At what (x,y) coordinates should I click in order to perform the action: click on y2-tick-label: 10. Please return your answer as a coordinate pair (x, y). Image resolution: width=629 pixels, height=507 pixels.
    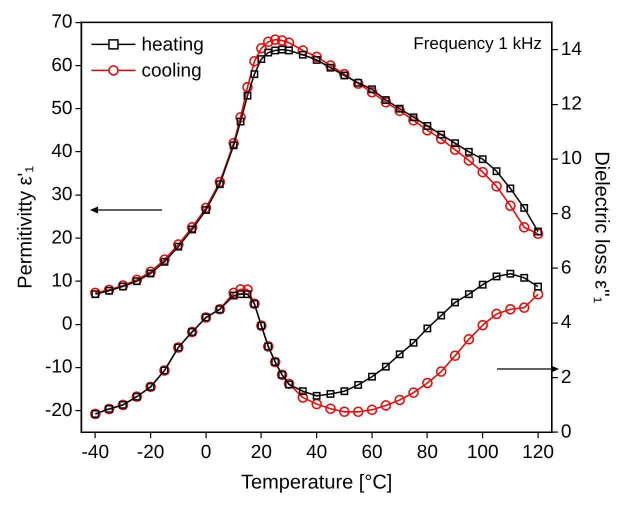
    Looking at the image, I should click on (571, 159).